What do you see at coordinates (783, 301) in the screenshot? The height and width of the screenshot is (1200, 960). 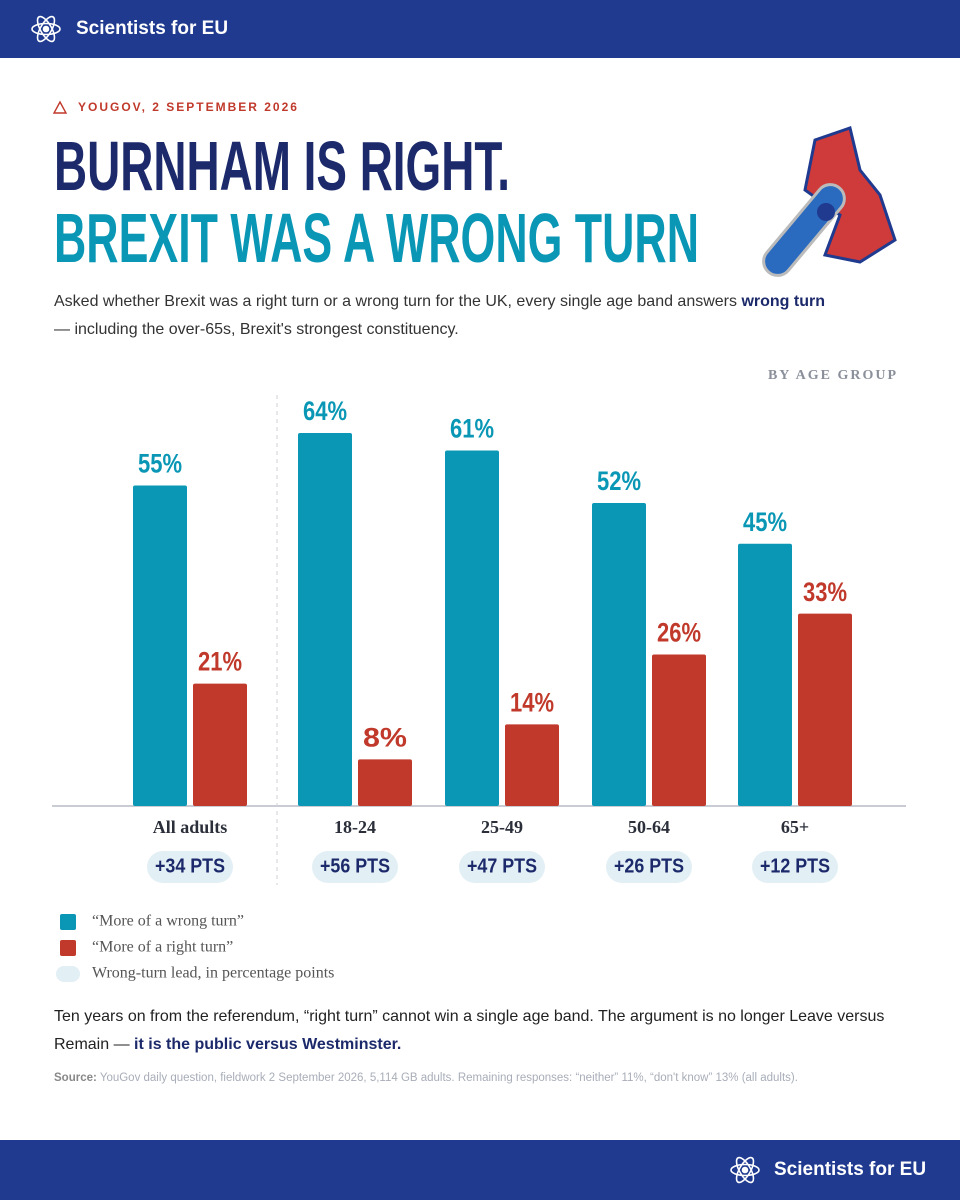 I see `subtitle-emphasis: wrong turn` at bounding box center [783, 301].